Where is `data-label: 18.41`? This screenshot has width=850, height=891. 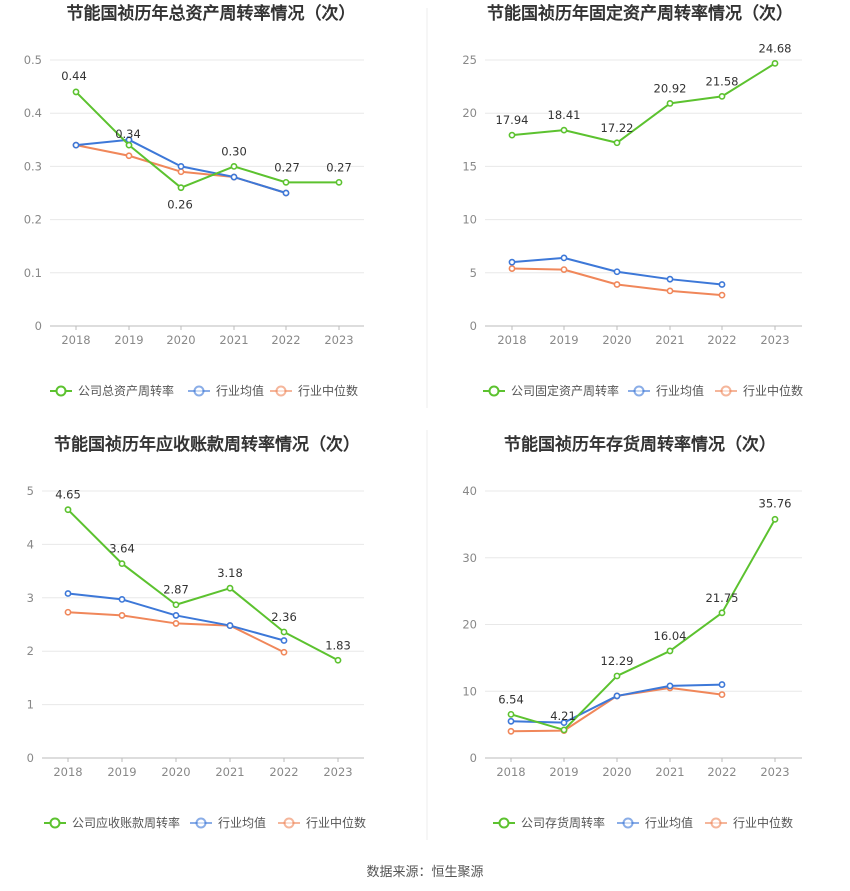
data-label: 18.41 is located at coordinates (564, 115).